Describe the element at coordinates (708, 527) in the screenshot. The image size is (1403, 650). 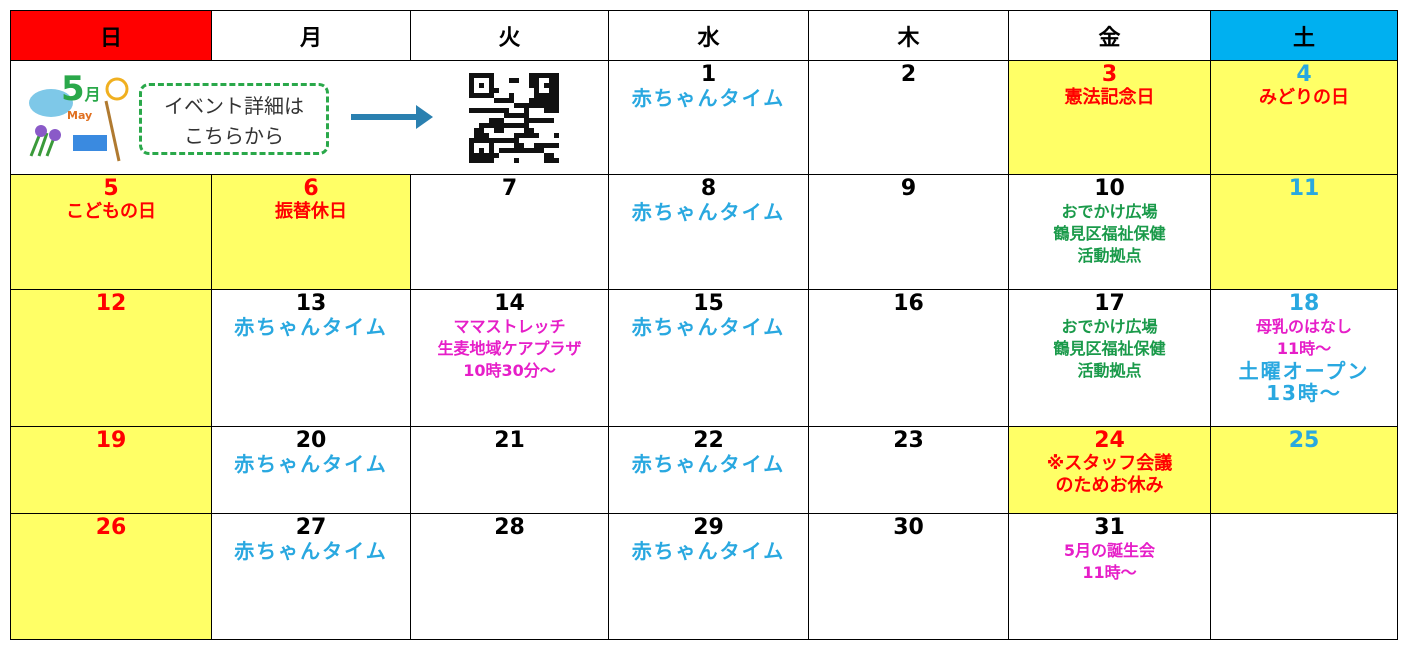
I see `day-number: 29` at that location.